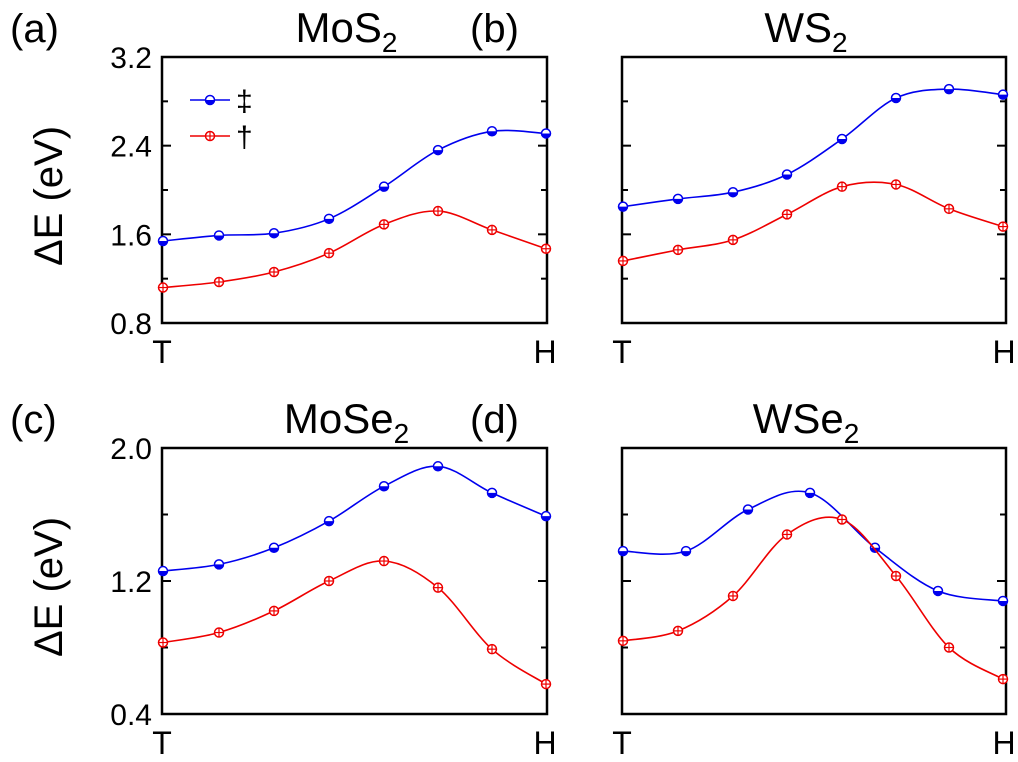 This screenshot has width=1018, height=762. What do you see at coordinates (494, 29) in the screenshot?
I see `panel-label: (b)` at bounding box center [494, 29].